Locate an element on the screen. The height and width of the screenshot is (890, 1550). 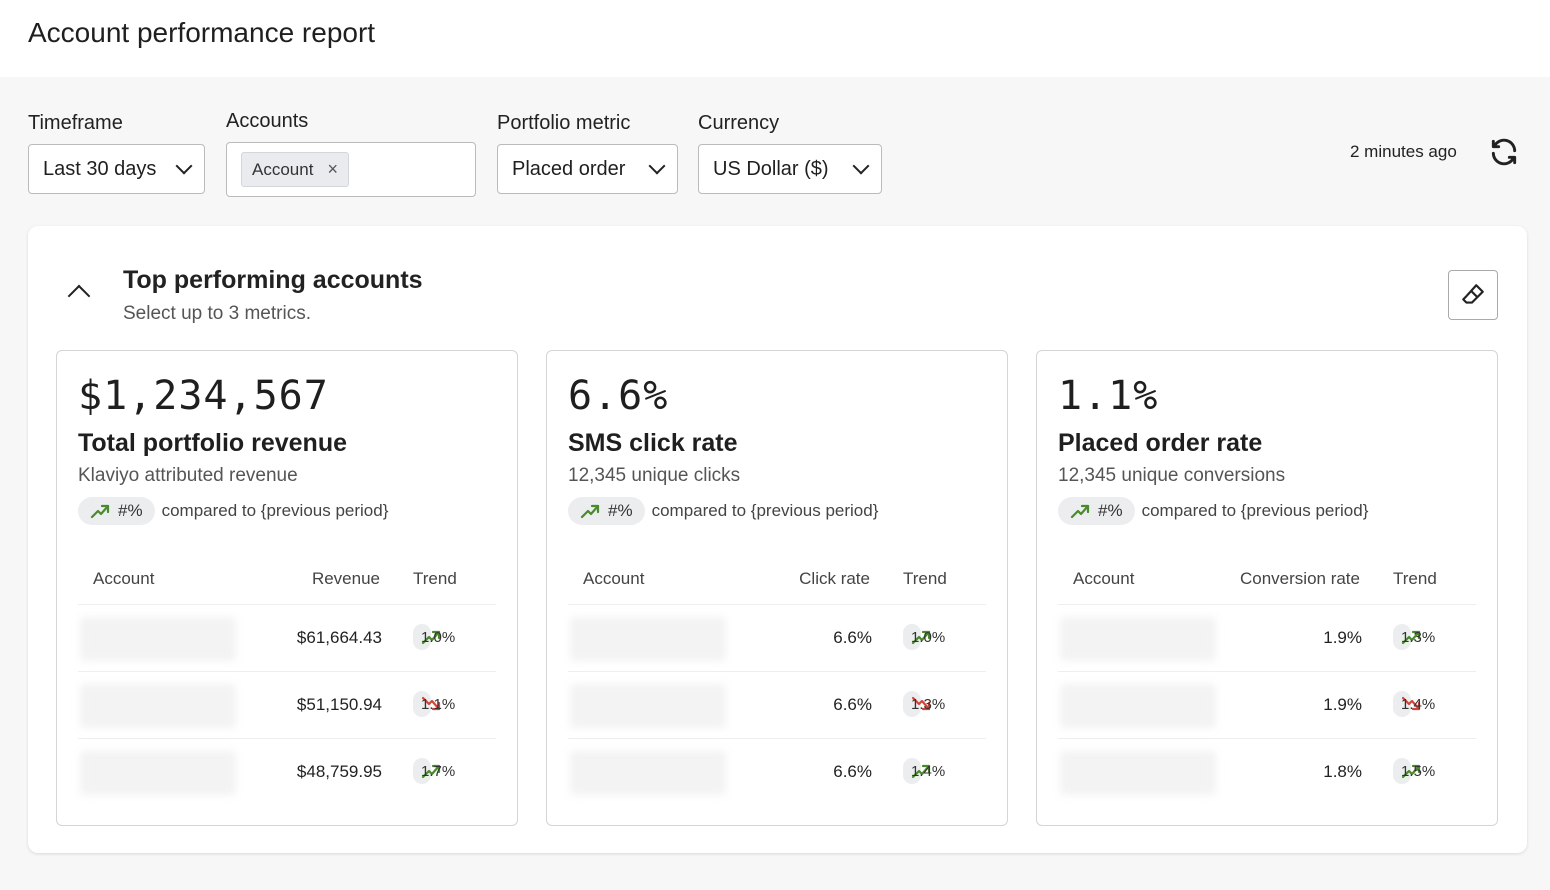
table-row: 6.6% 1.4% is located at coordinates (777, 771).